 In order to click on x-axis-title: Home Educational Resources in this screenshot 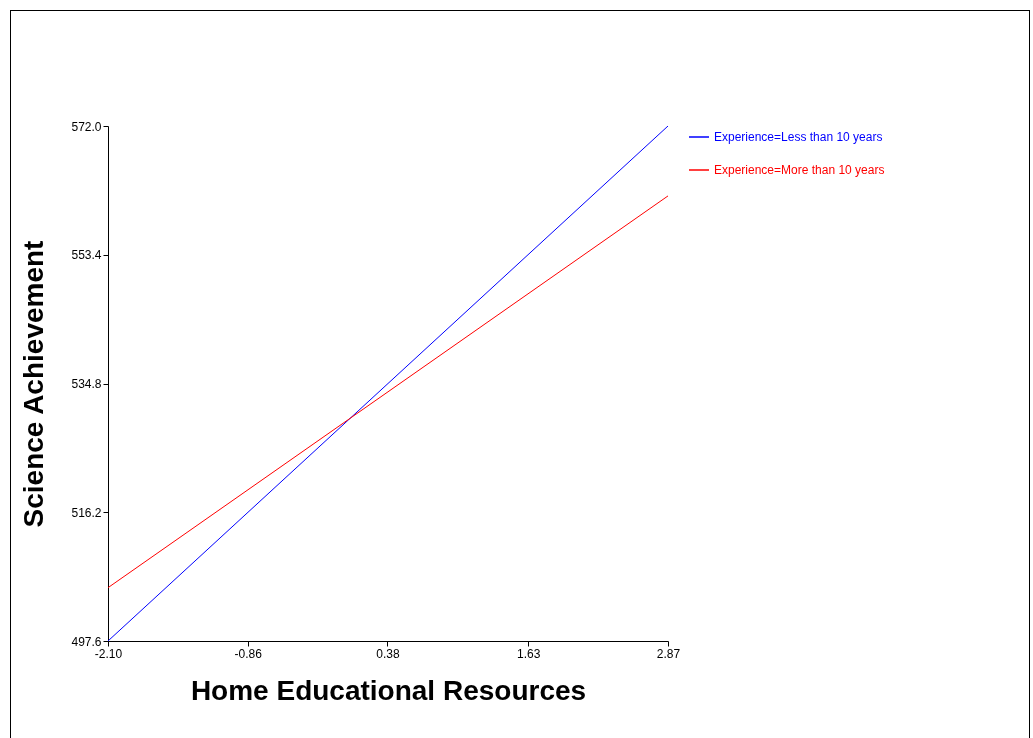, I will do `click(388, 690)`.